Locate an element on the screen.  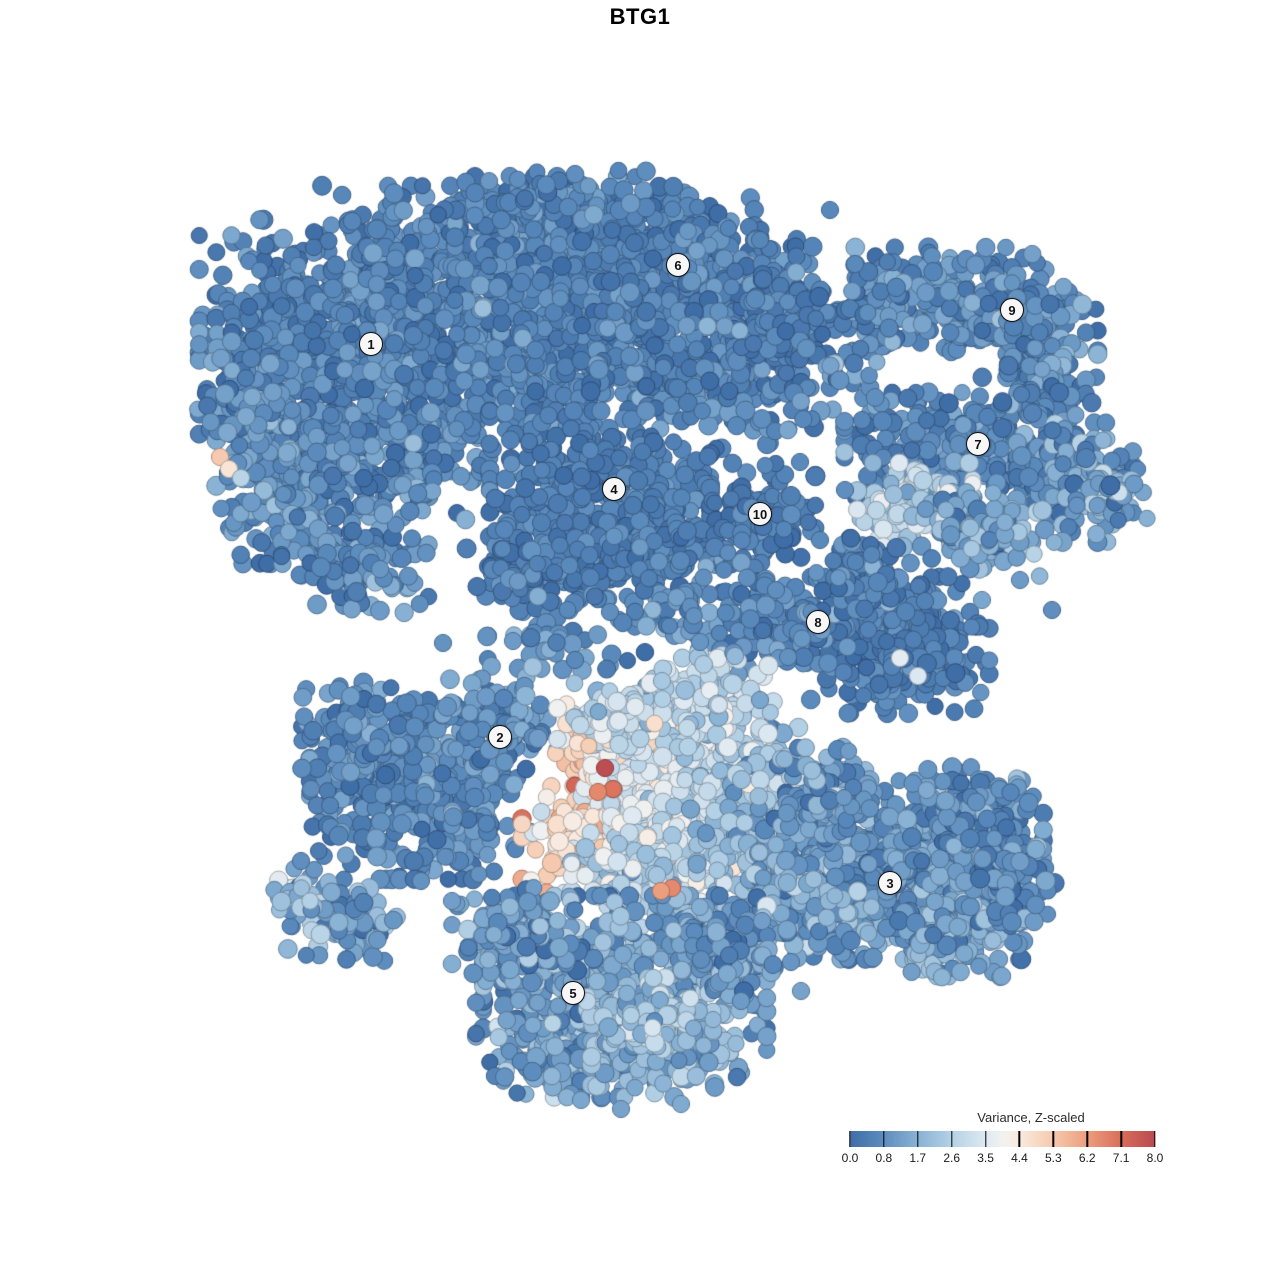
page-title: BTG1 is located at coordinates (640, 16).